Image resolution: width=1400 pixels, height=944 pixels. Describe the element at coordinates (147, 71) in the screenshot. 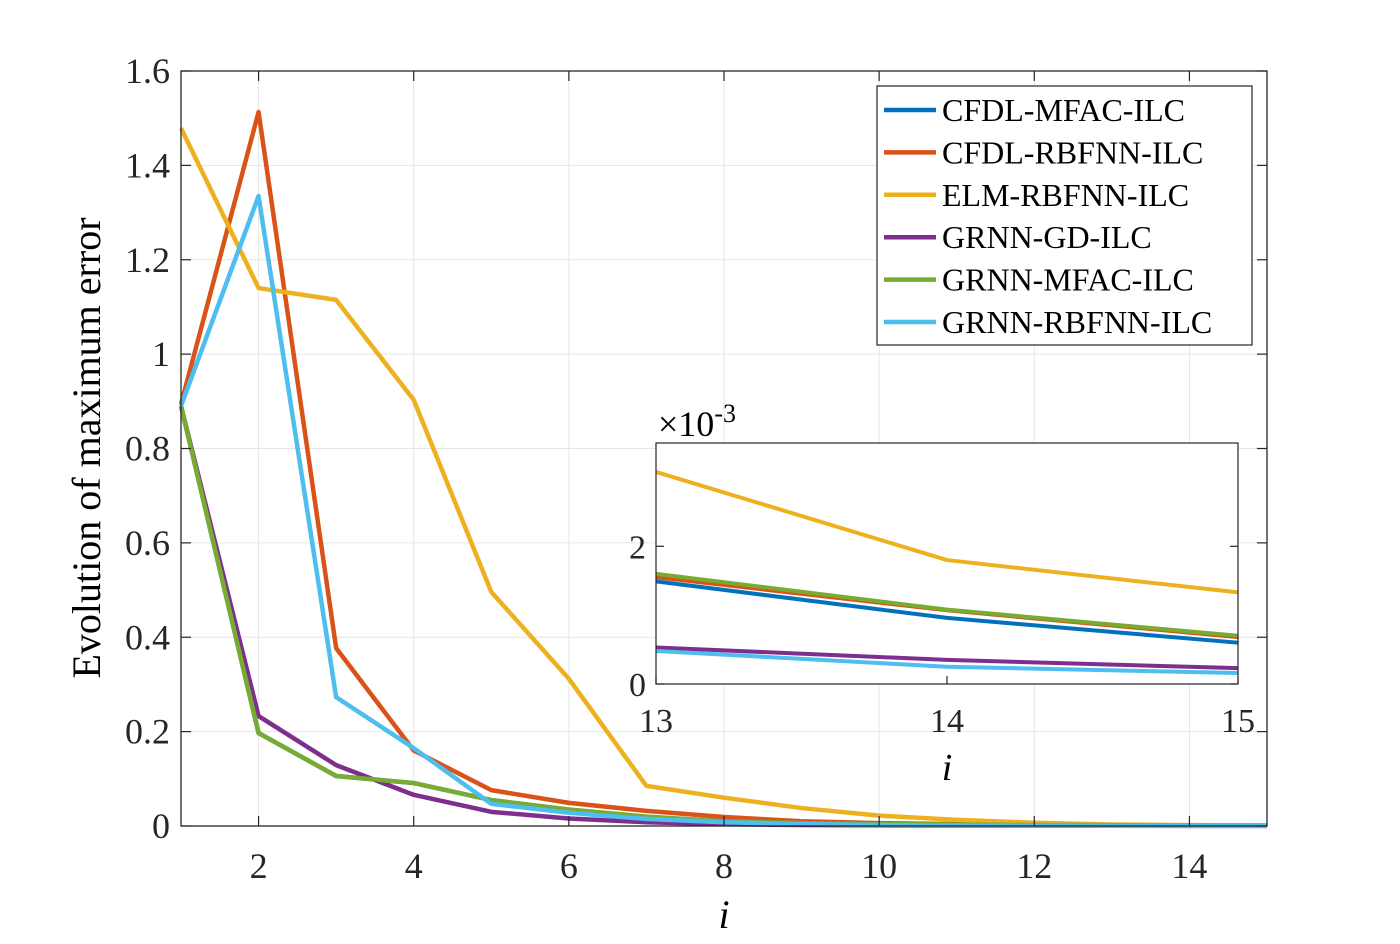

I see `y-tick-label: 1.6` at that location.